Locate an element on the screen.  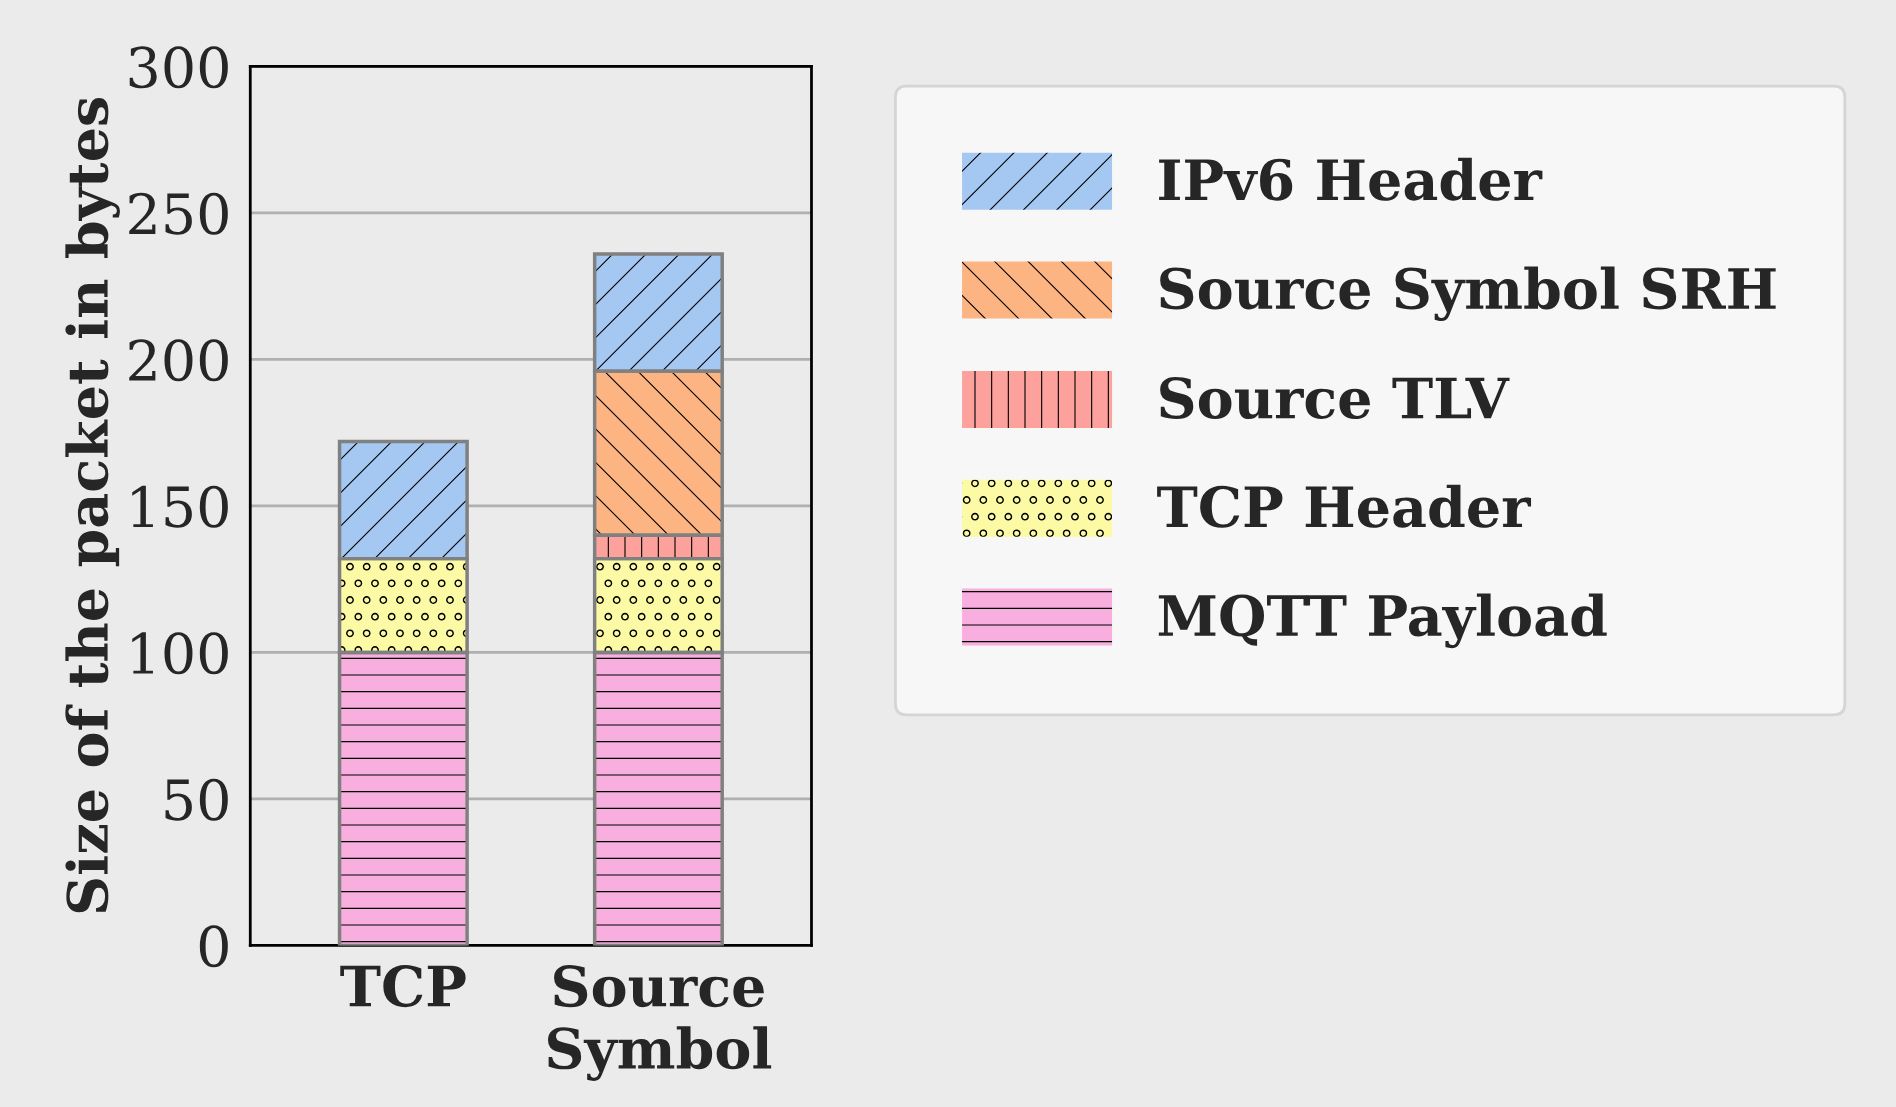
x-tick-label: Source Symbol is located at coordinates (660, 1023).